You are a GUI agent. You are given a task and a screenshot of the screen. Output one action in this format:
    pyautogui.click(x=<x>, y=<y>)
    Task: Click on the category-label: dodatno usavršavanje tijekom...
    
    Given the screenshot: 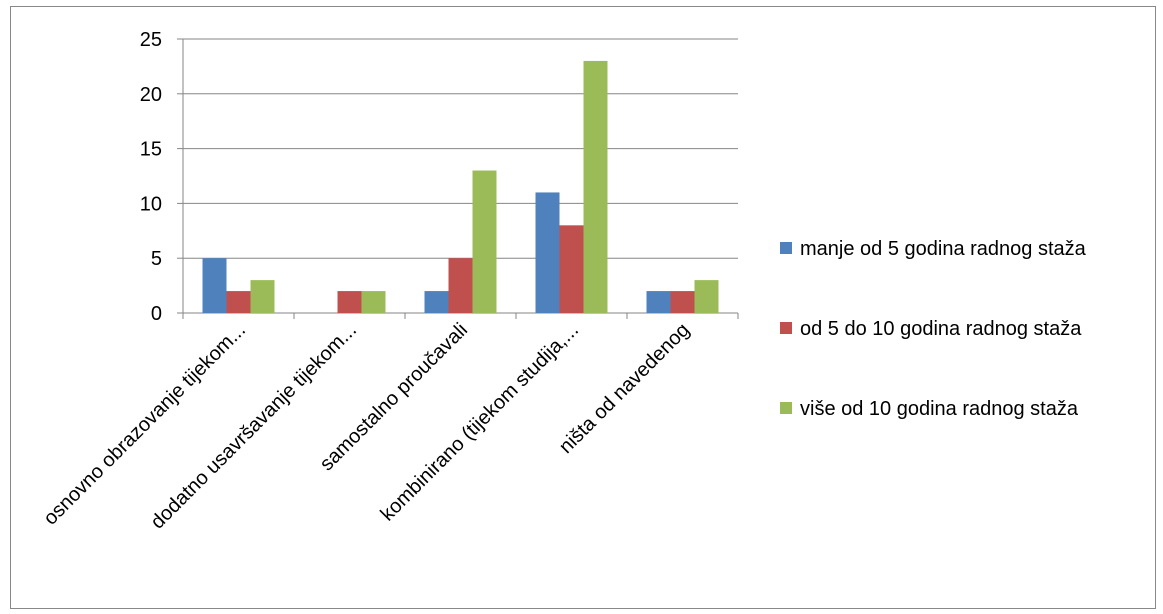 What is the action you would take?
    pyautogui.click(x=254, y=426)
    